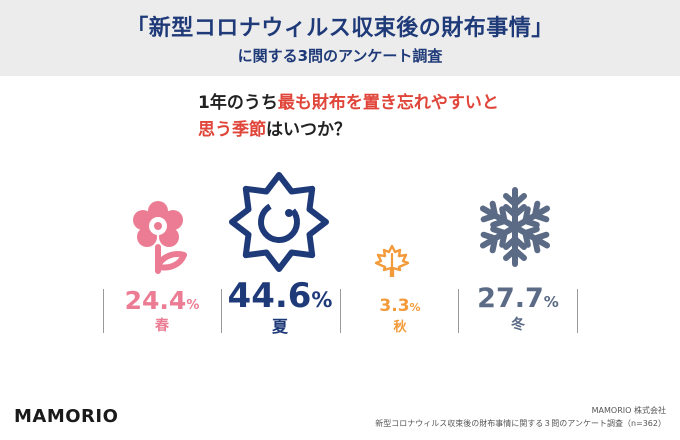 Image resolution: width=680 pixels, height=440 pixels. Describe the element at coordinates (520, 423) in the screenshot. I see `survey-source: 新型コロナウィルス収束後の財布事情に関する３問のアンケート調査（n=362）` at that location.